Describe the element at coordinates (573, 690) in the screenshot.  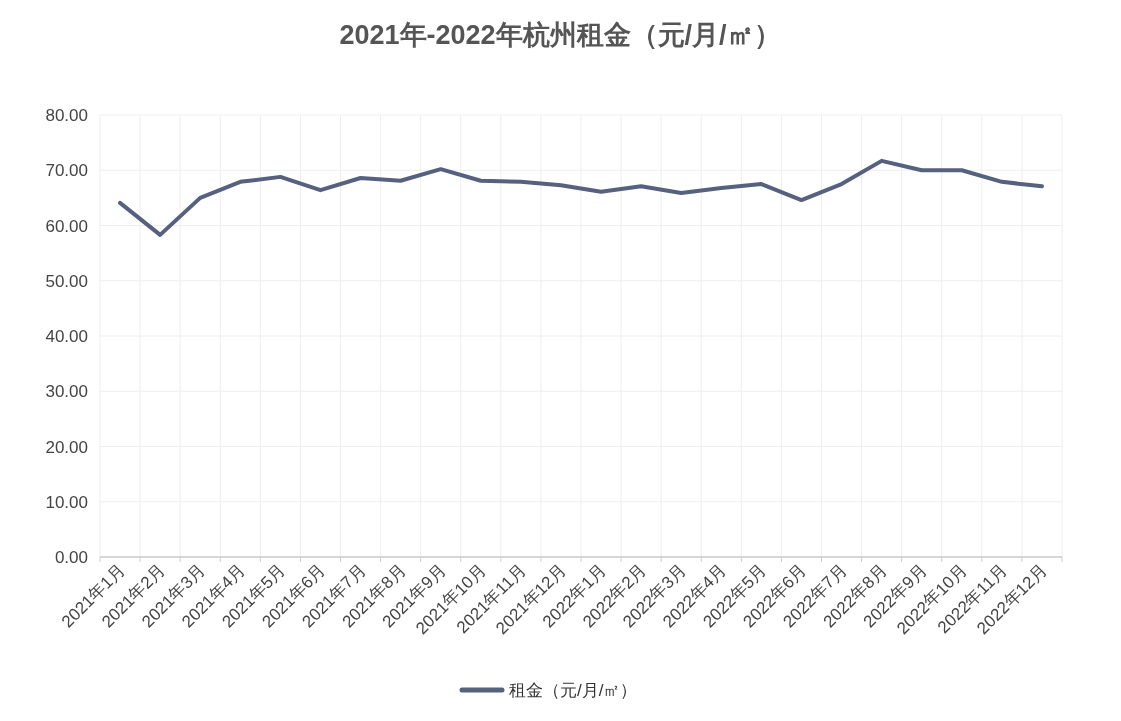
I see `legend-label: 租金（元/月/㎡）` at that location.